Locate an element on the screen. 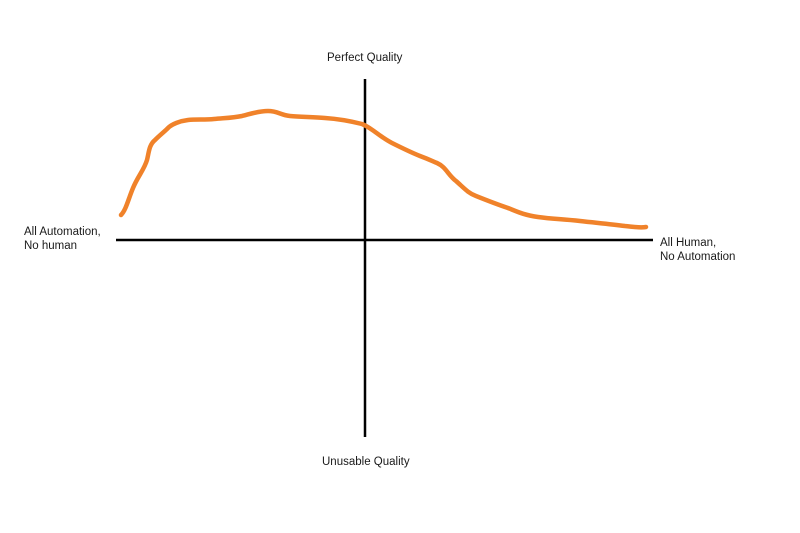 This screenshot has height=533, width=800. all-human-line-2: No Automation is located at coordinates (698, 257).